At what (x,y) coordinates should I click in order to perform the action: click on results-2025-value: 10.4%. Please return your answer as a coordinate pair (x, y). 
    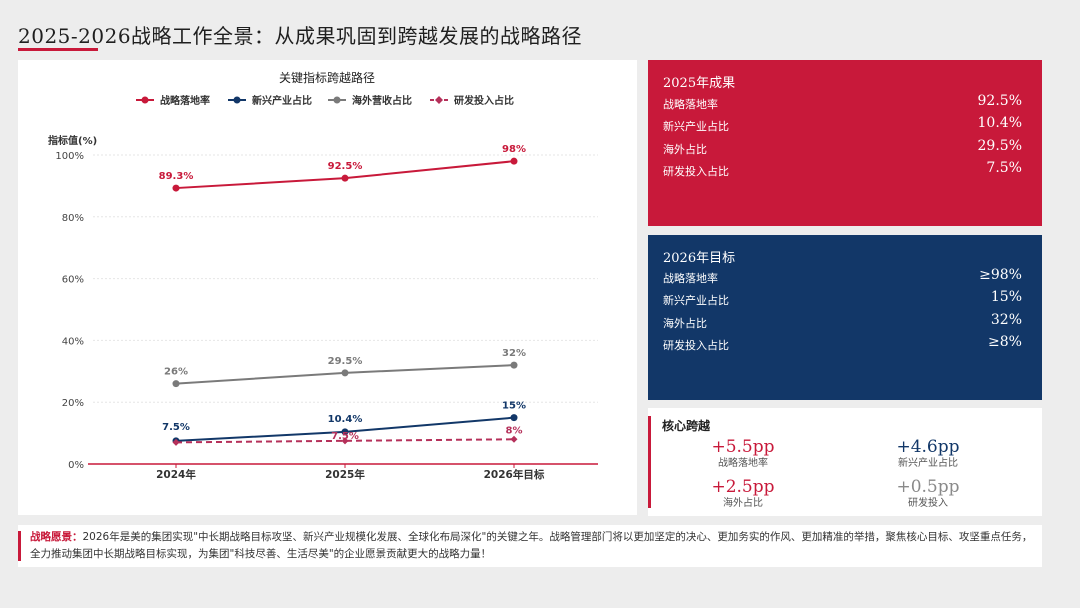
    Looking at the image, I should click on (999, 123).